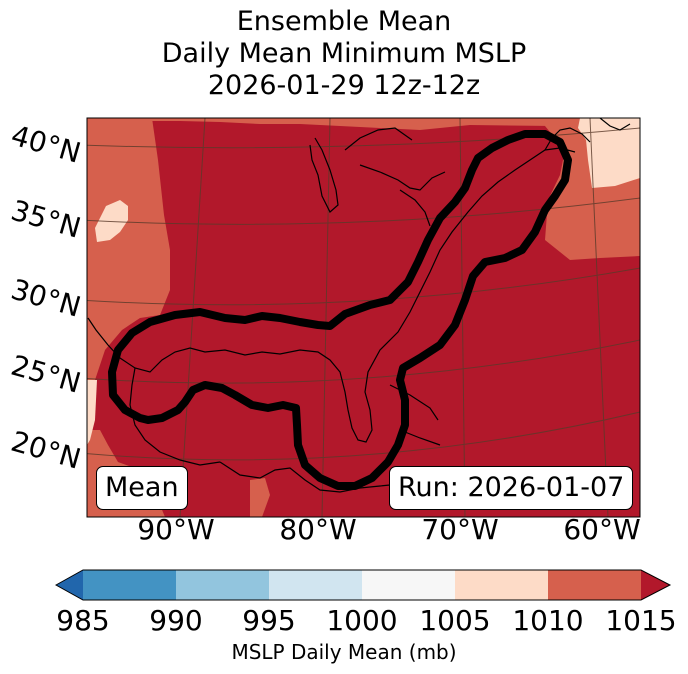 This screenshot has height=674, width=688. I want to click on colorbar-tick-990: 990, so click(176, 620).